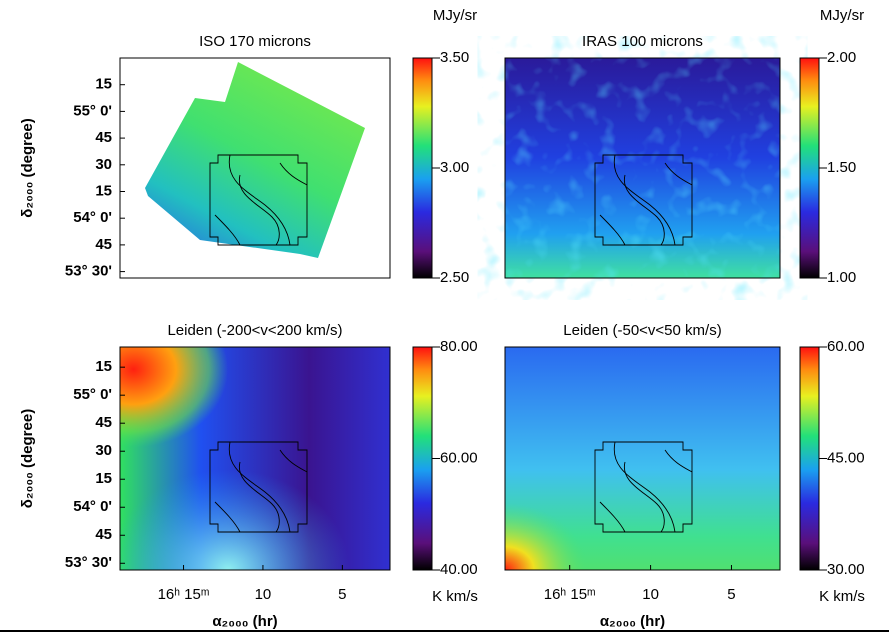 This screenshot has width=889, height=633. Describe the element at coordinates (642, 41) in the screenshot. I see `panel-title: IRAS 100 microns` at that location.